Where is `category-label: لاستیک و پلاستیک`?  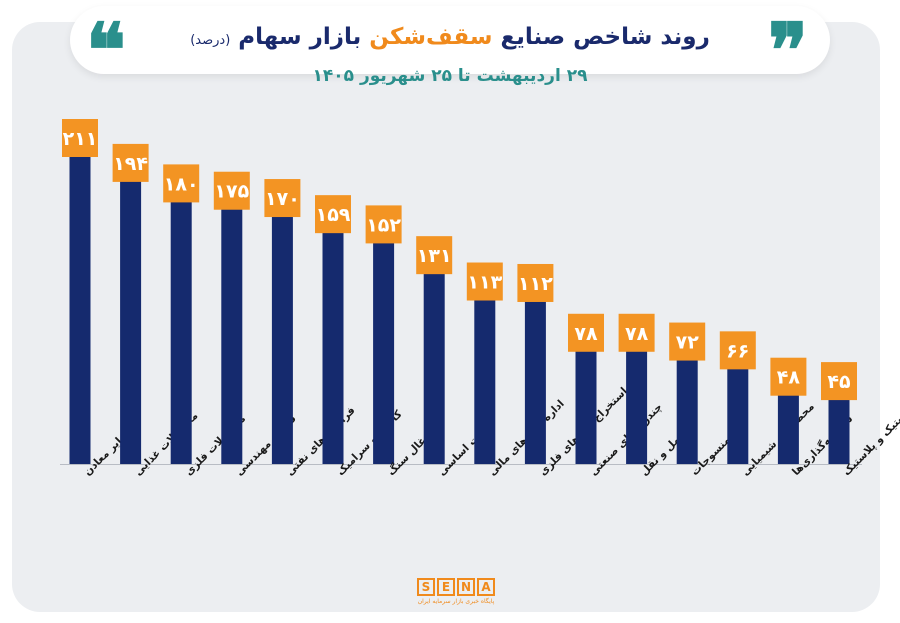 category-label: لاستیک و پلاستیک is located at coordinates (870, 441).